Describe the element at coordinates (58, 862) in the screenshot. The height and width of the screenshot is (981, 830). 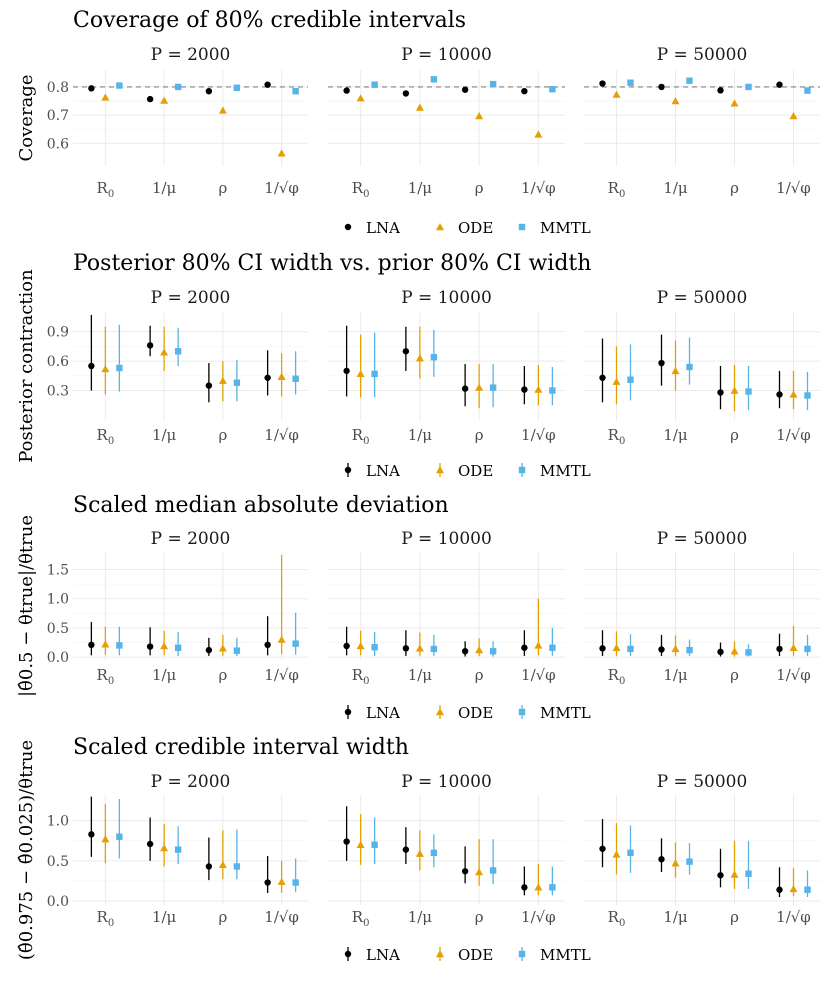
I see `y-tick-label: 0.5` at that location.